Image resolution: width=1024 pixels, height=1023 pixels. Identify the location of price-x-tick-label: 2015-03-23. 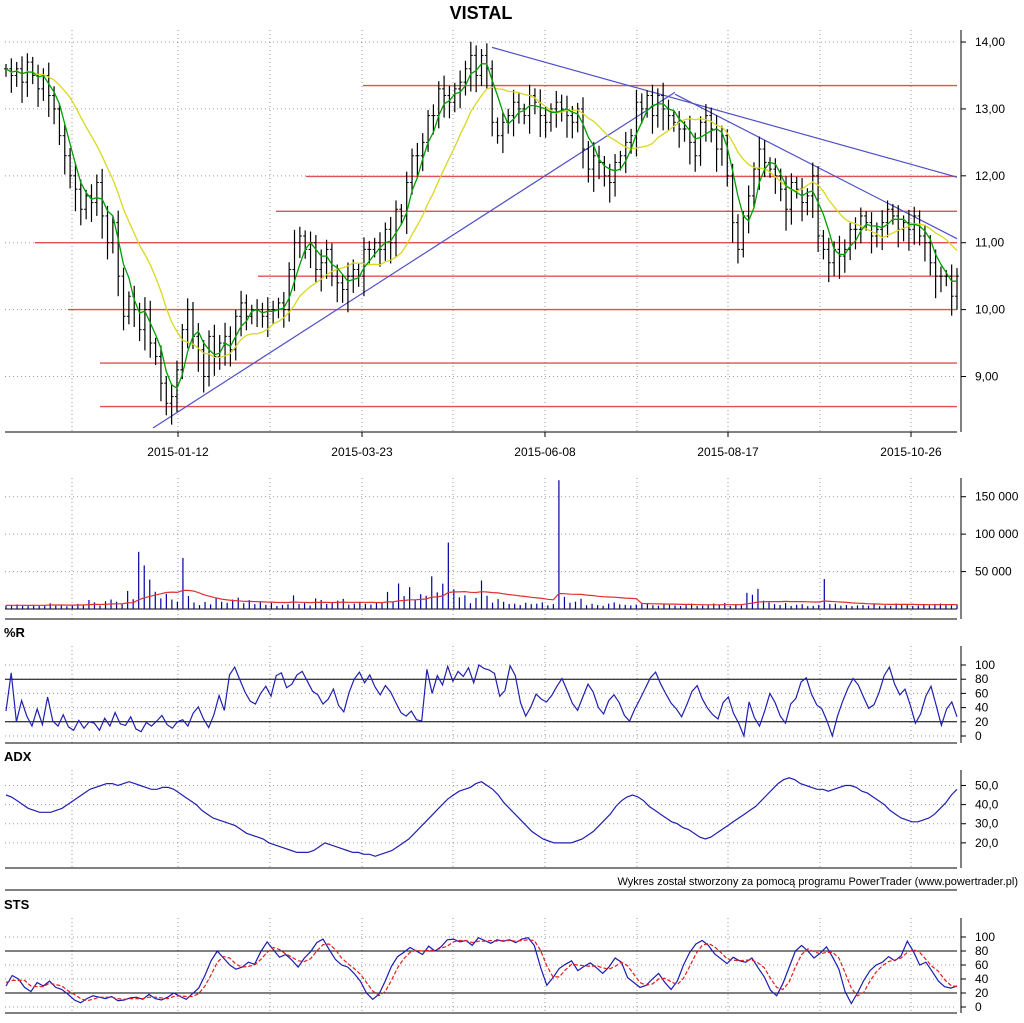
(362, 452).